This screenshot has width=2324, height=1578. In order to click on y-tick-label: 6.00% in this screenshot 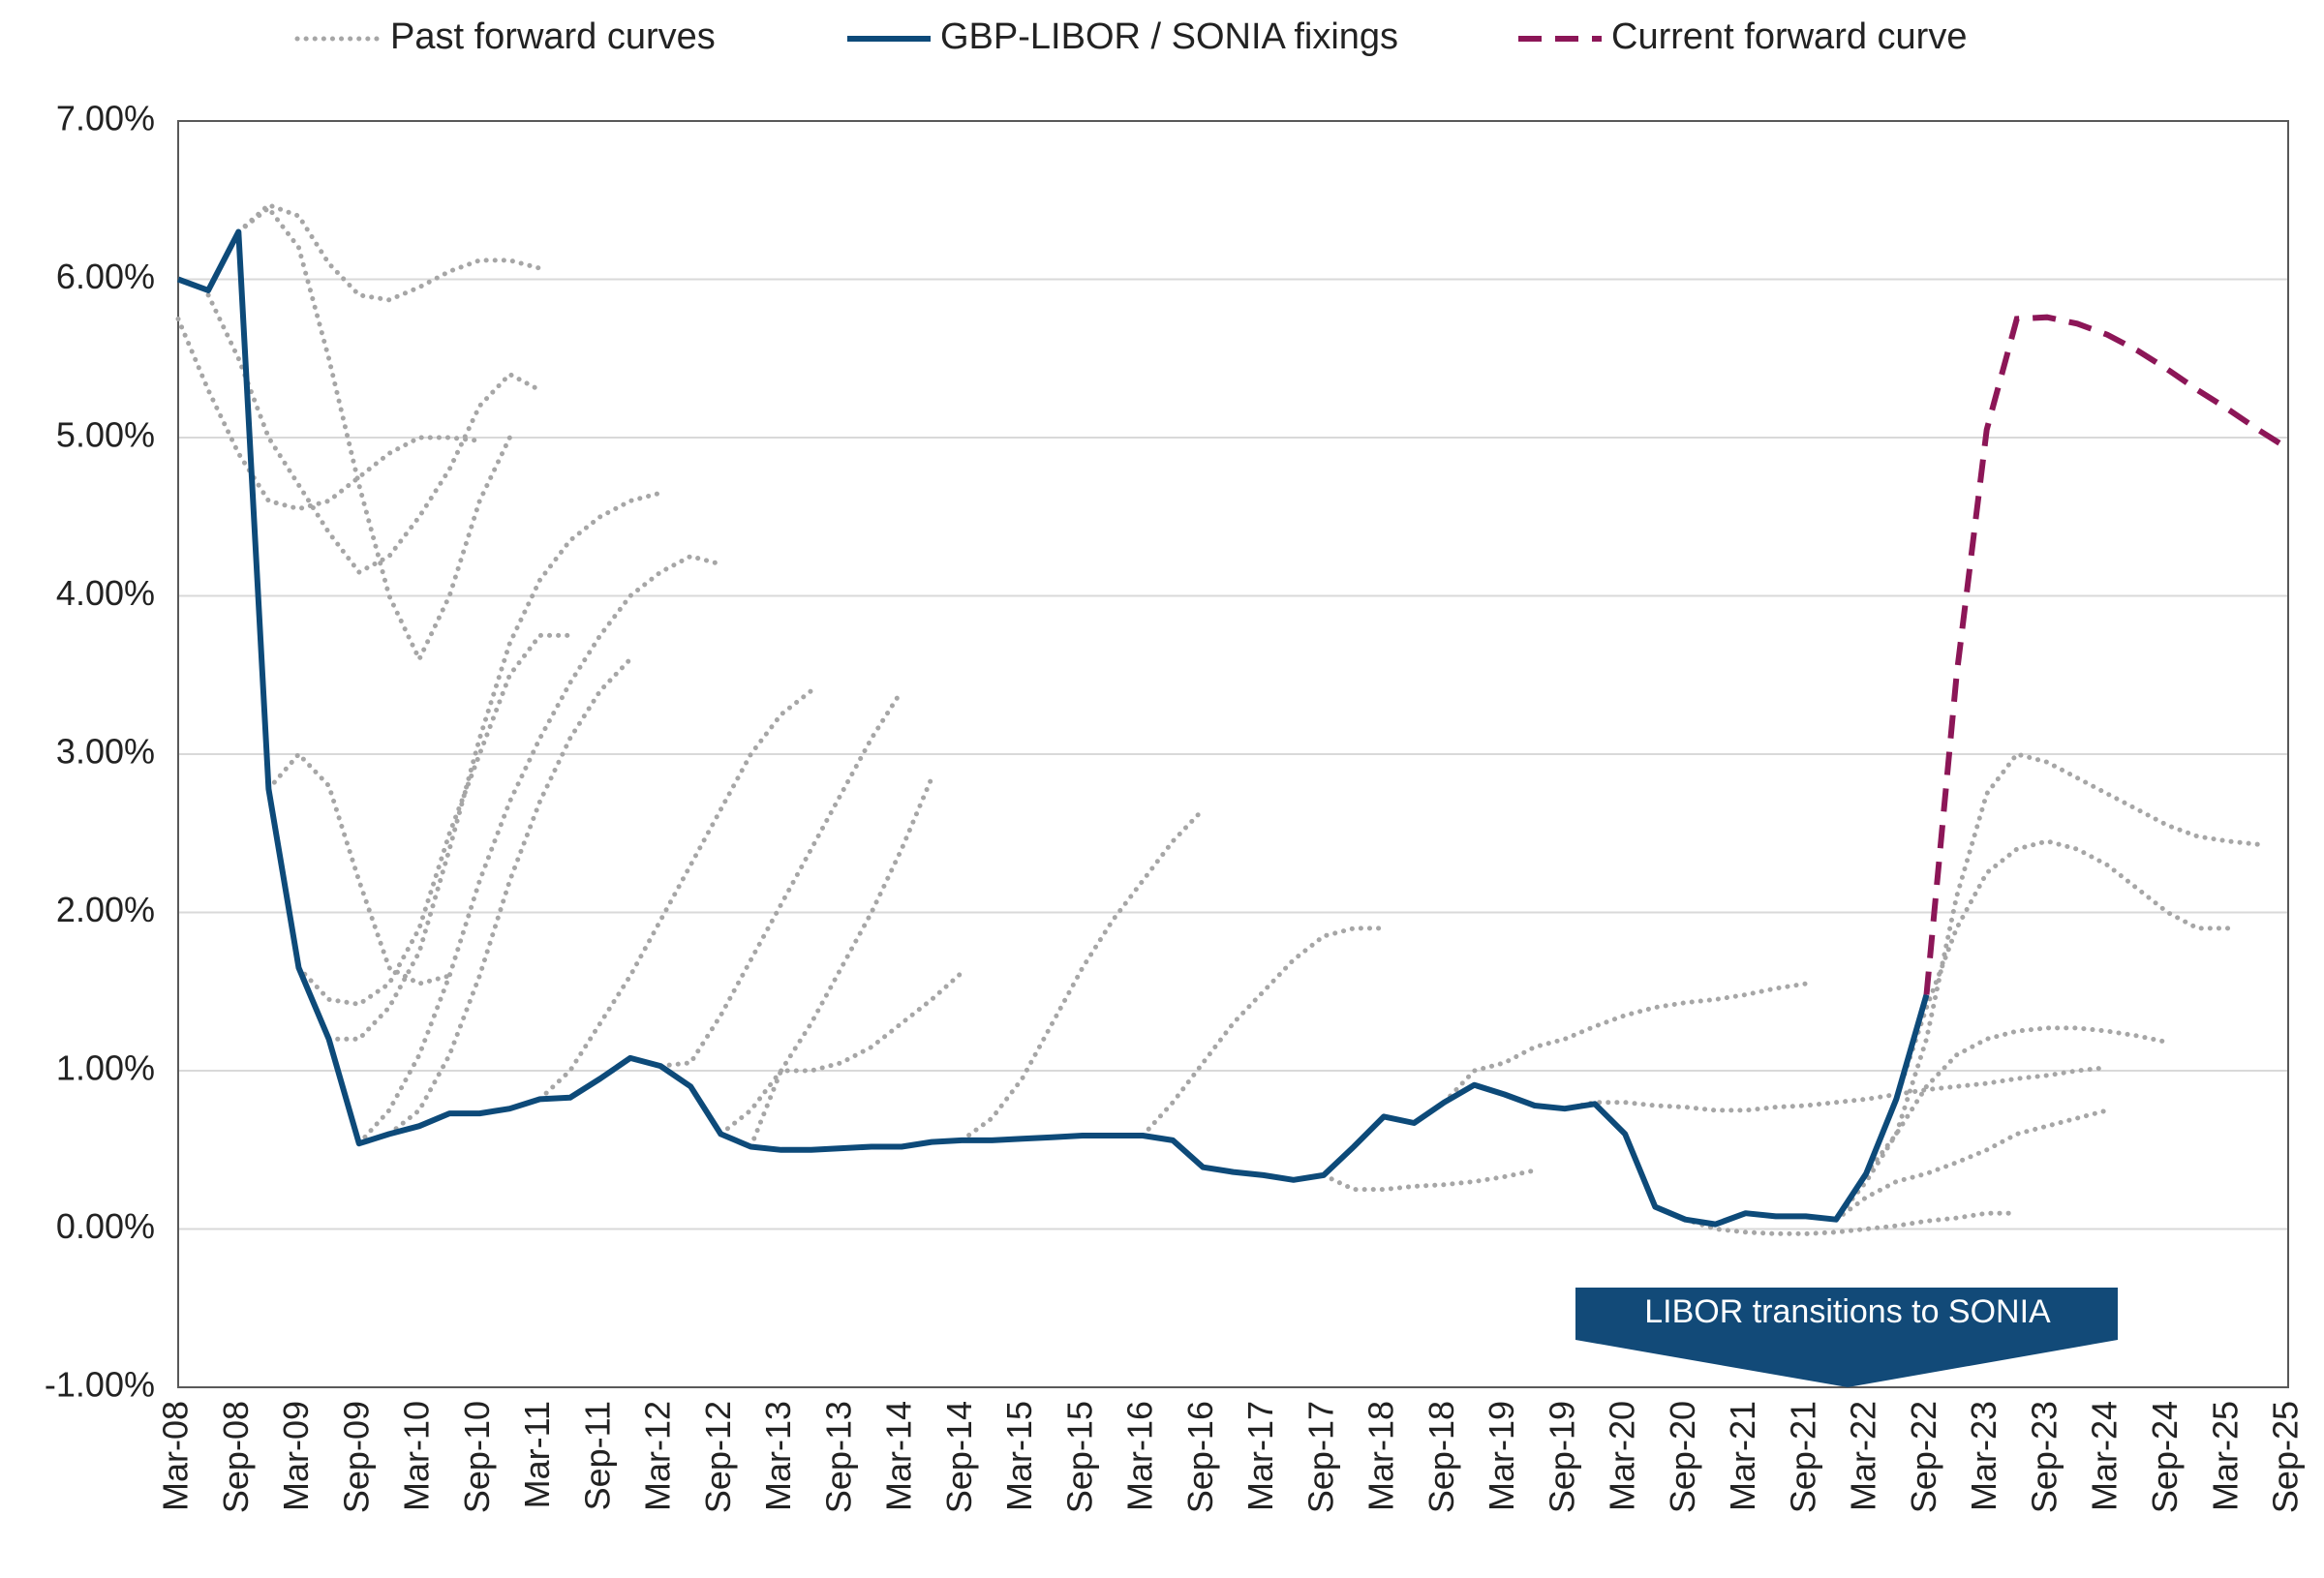, I will do `click(106, 276)`.